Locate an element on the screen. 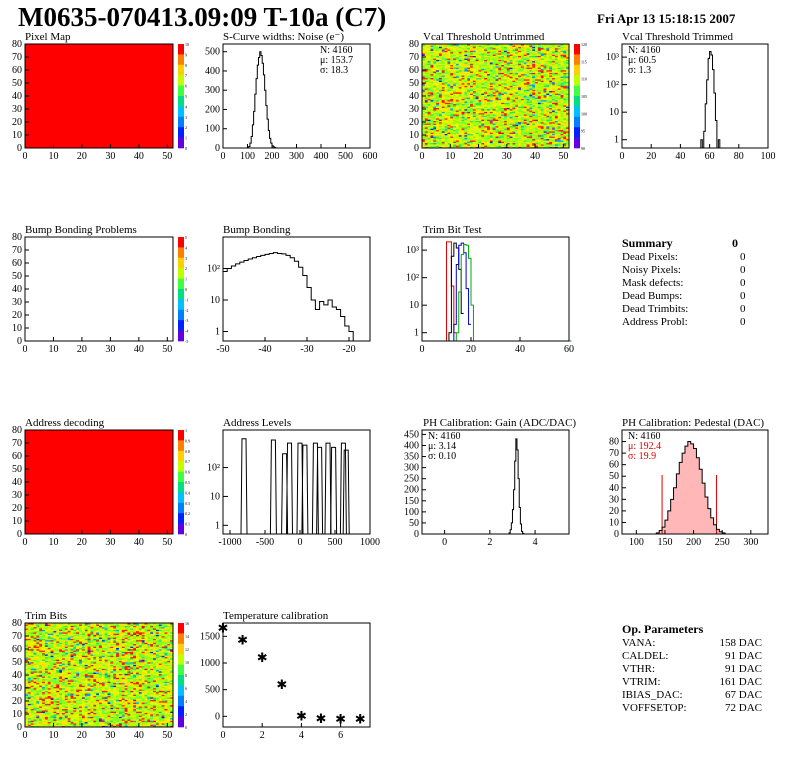 Image resolution: width=796 pixels, height=772 pixels. y-tick-label: 40 is located at coordinates (17, 482).